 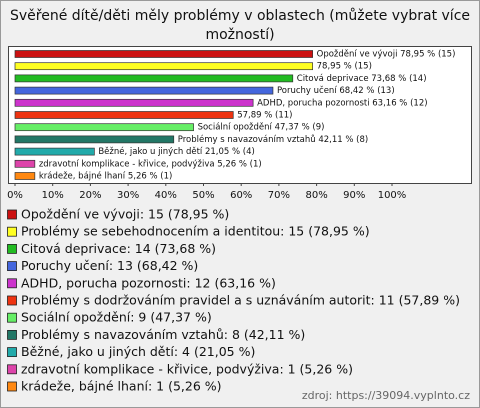 What do you see at coordinates (148, 282) in the screenshot?
I see `legend-label: ADHD, porucha pozornosti: 12 (63,16 %)` at bounding box center [148, 282].